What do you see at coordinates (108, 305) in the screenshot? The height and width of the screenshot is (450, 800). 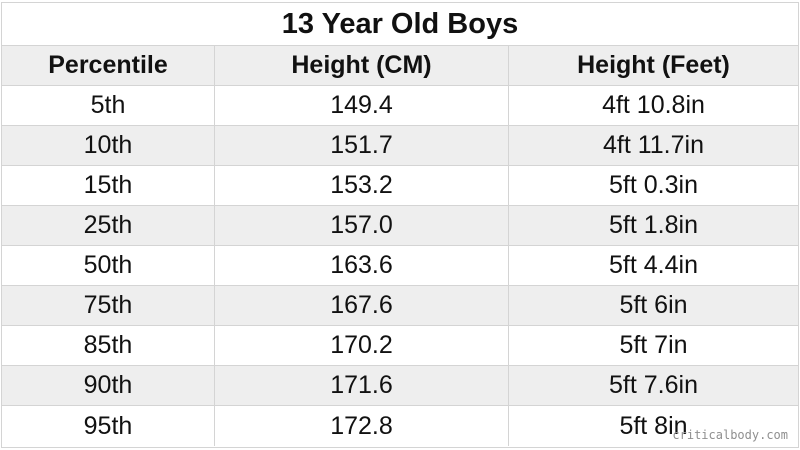 I see `percentile-cell: 75th` at bounding box center [108, 305].